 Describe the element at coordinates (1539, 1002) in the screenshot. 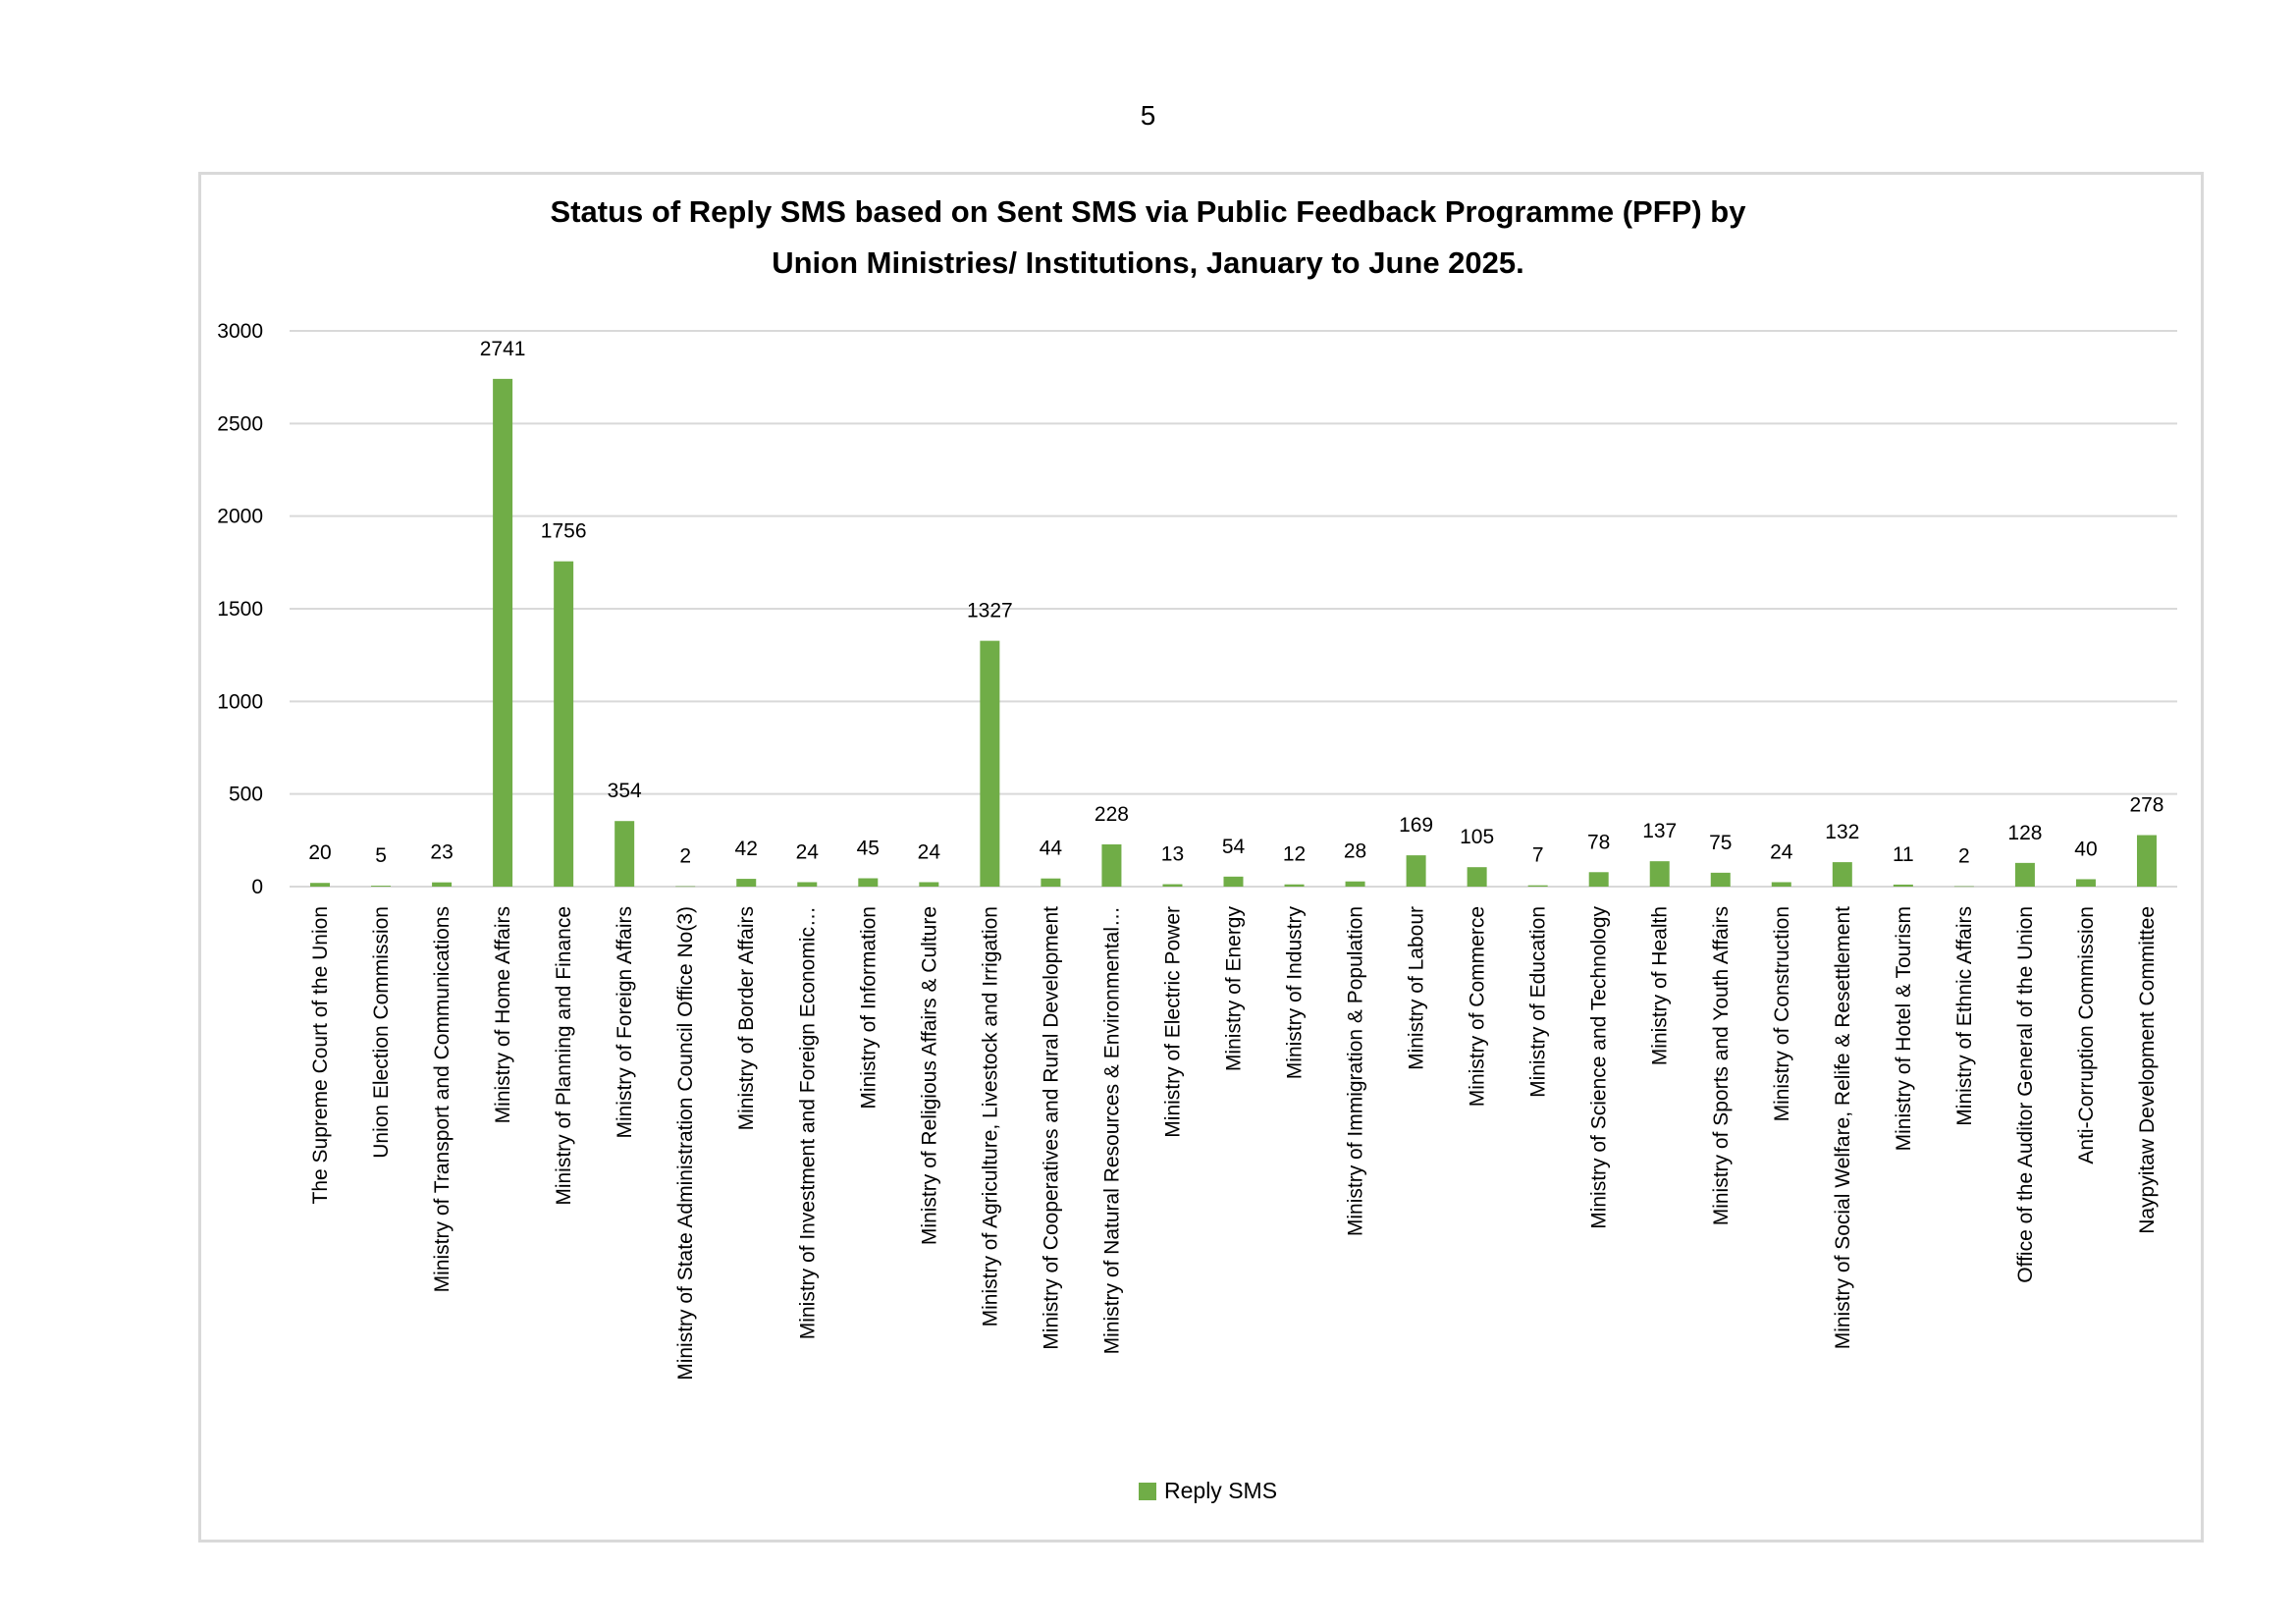

I see `x-tick-label-21: Ministry of Education` at that location.